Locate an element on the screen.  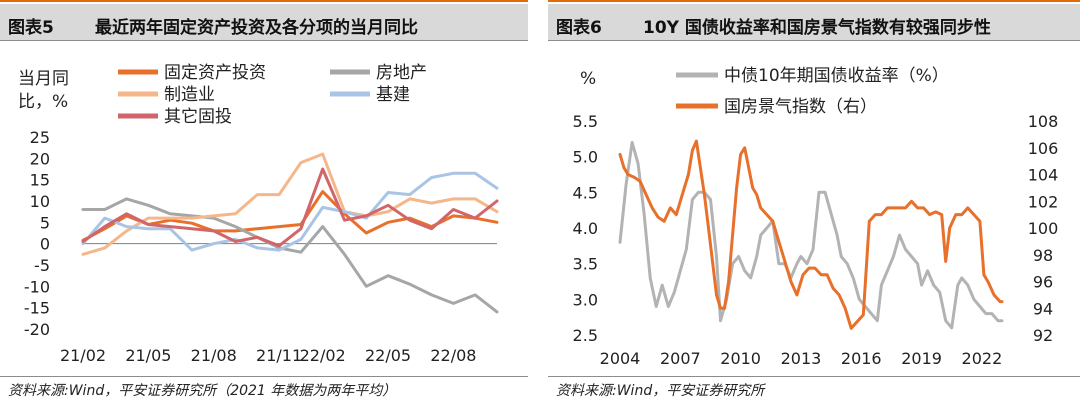
y-axis-label: 比，% is located at coordinates (43, 102).